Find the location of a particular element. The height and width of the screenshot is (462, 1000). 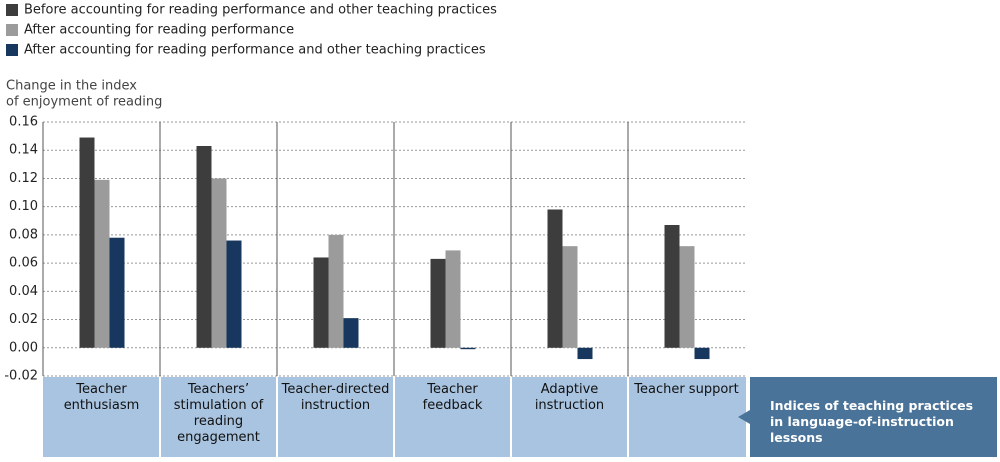

y-tick-label: 0.06 is located at coordinates (23, 263).